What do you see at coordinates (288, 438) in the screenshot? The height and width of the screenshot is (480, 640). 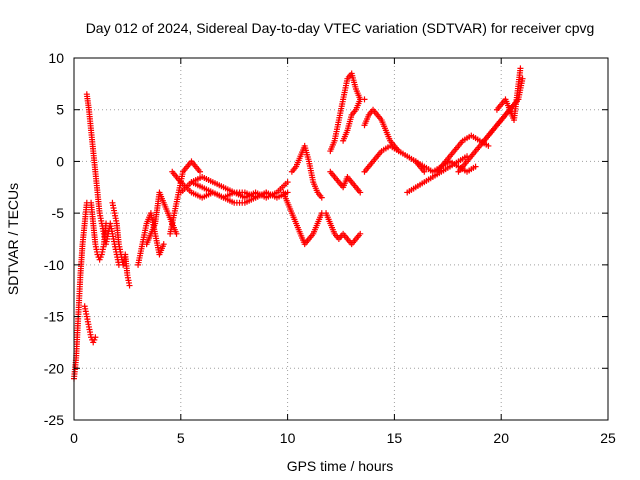 I see `x-tick-label: 10` at bounding box center [288, 438].